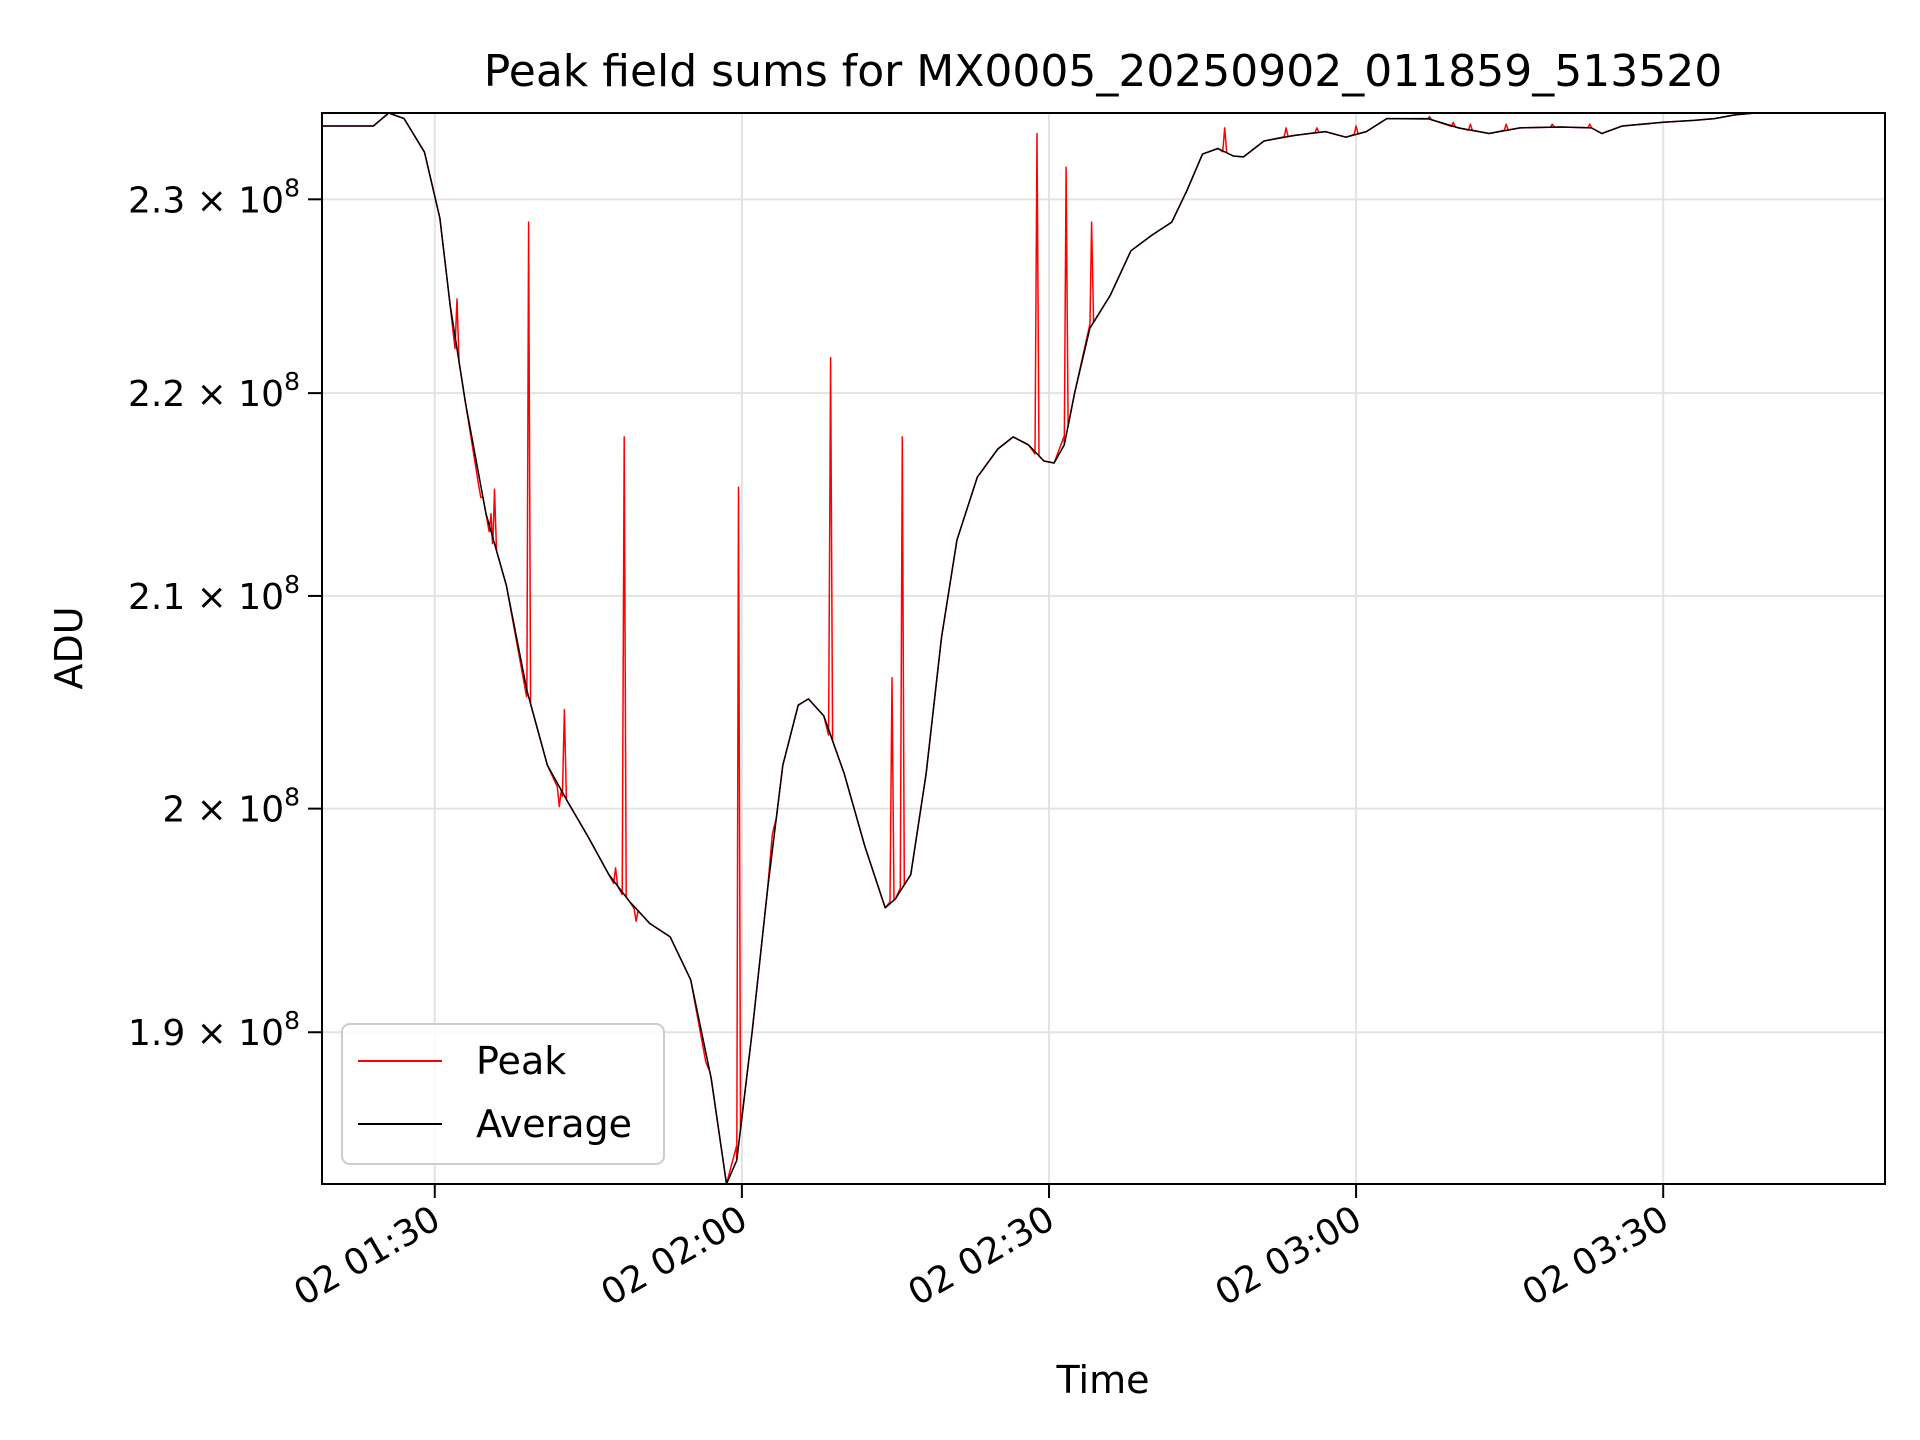 This screenshot has height=1440, width=1920. What do you see at coordinates (214, 1030) in the screenshot?
I see `y-tick-label: 1.9 × 108` at bounding box center [214, 1030].